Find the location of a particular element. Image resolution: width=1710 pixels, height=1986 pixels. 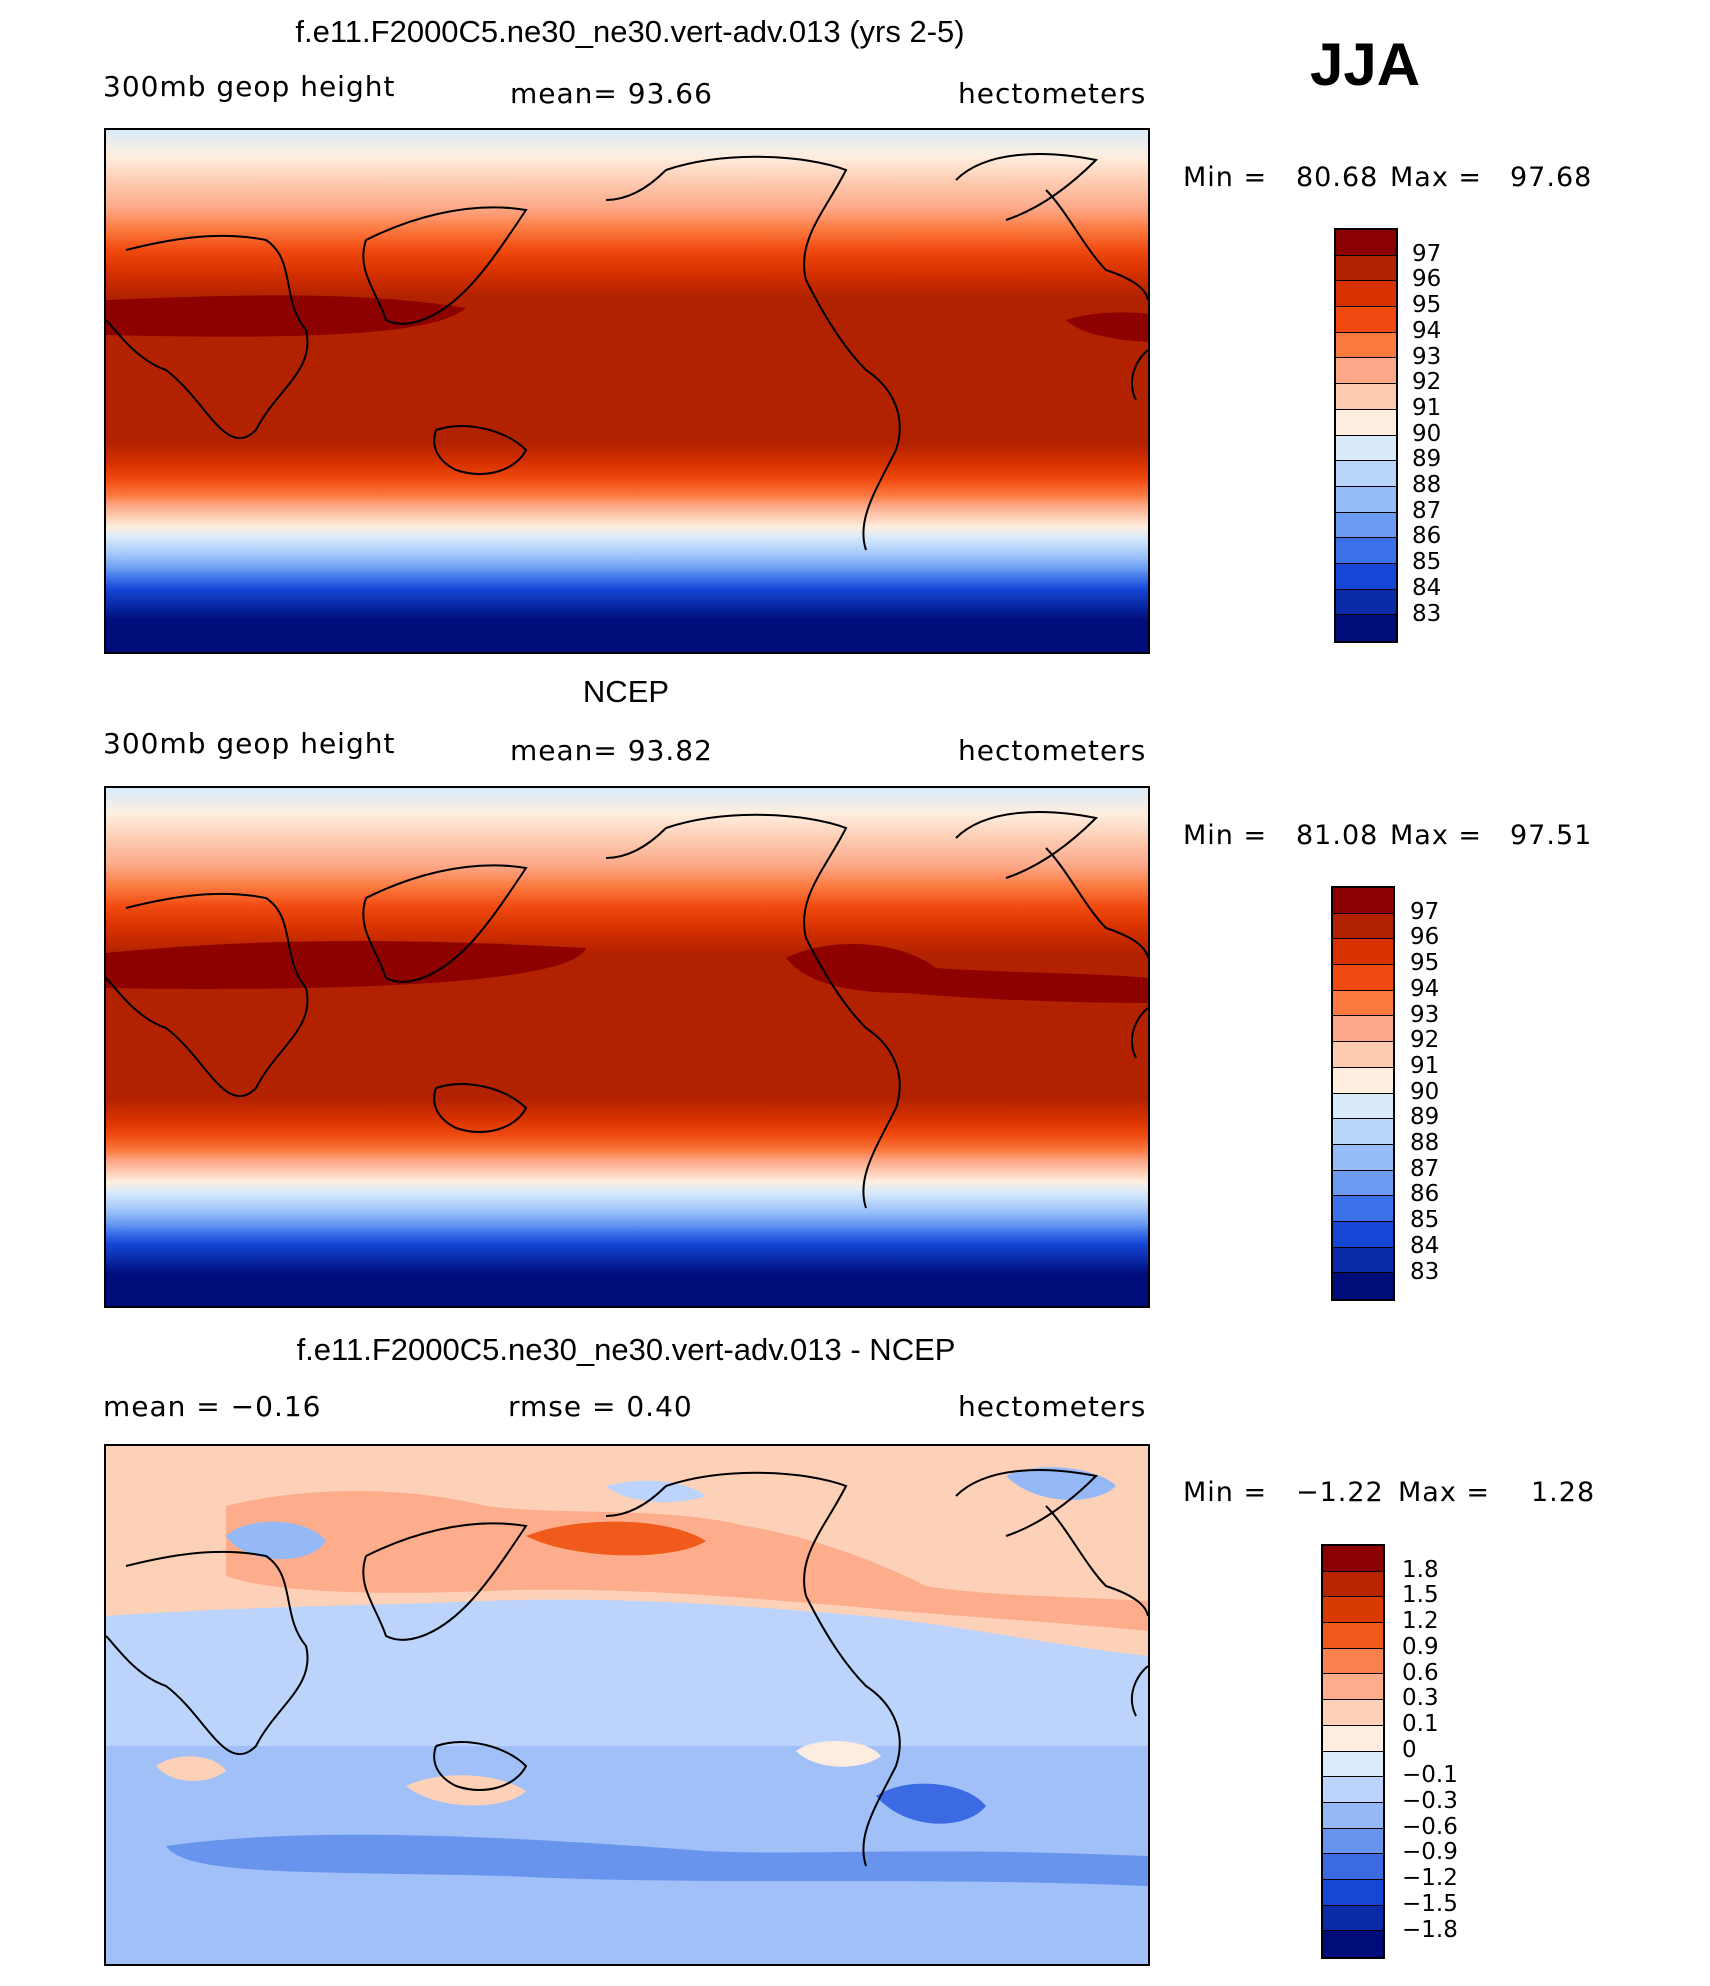

panel2-min-value: 81.08 is located at coordinates (1337, 835).